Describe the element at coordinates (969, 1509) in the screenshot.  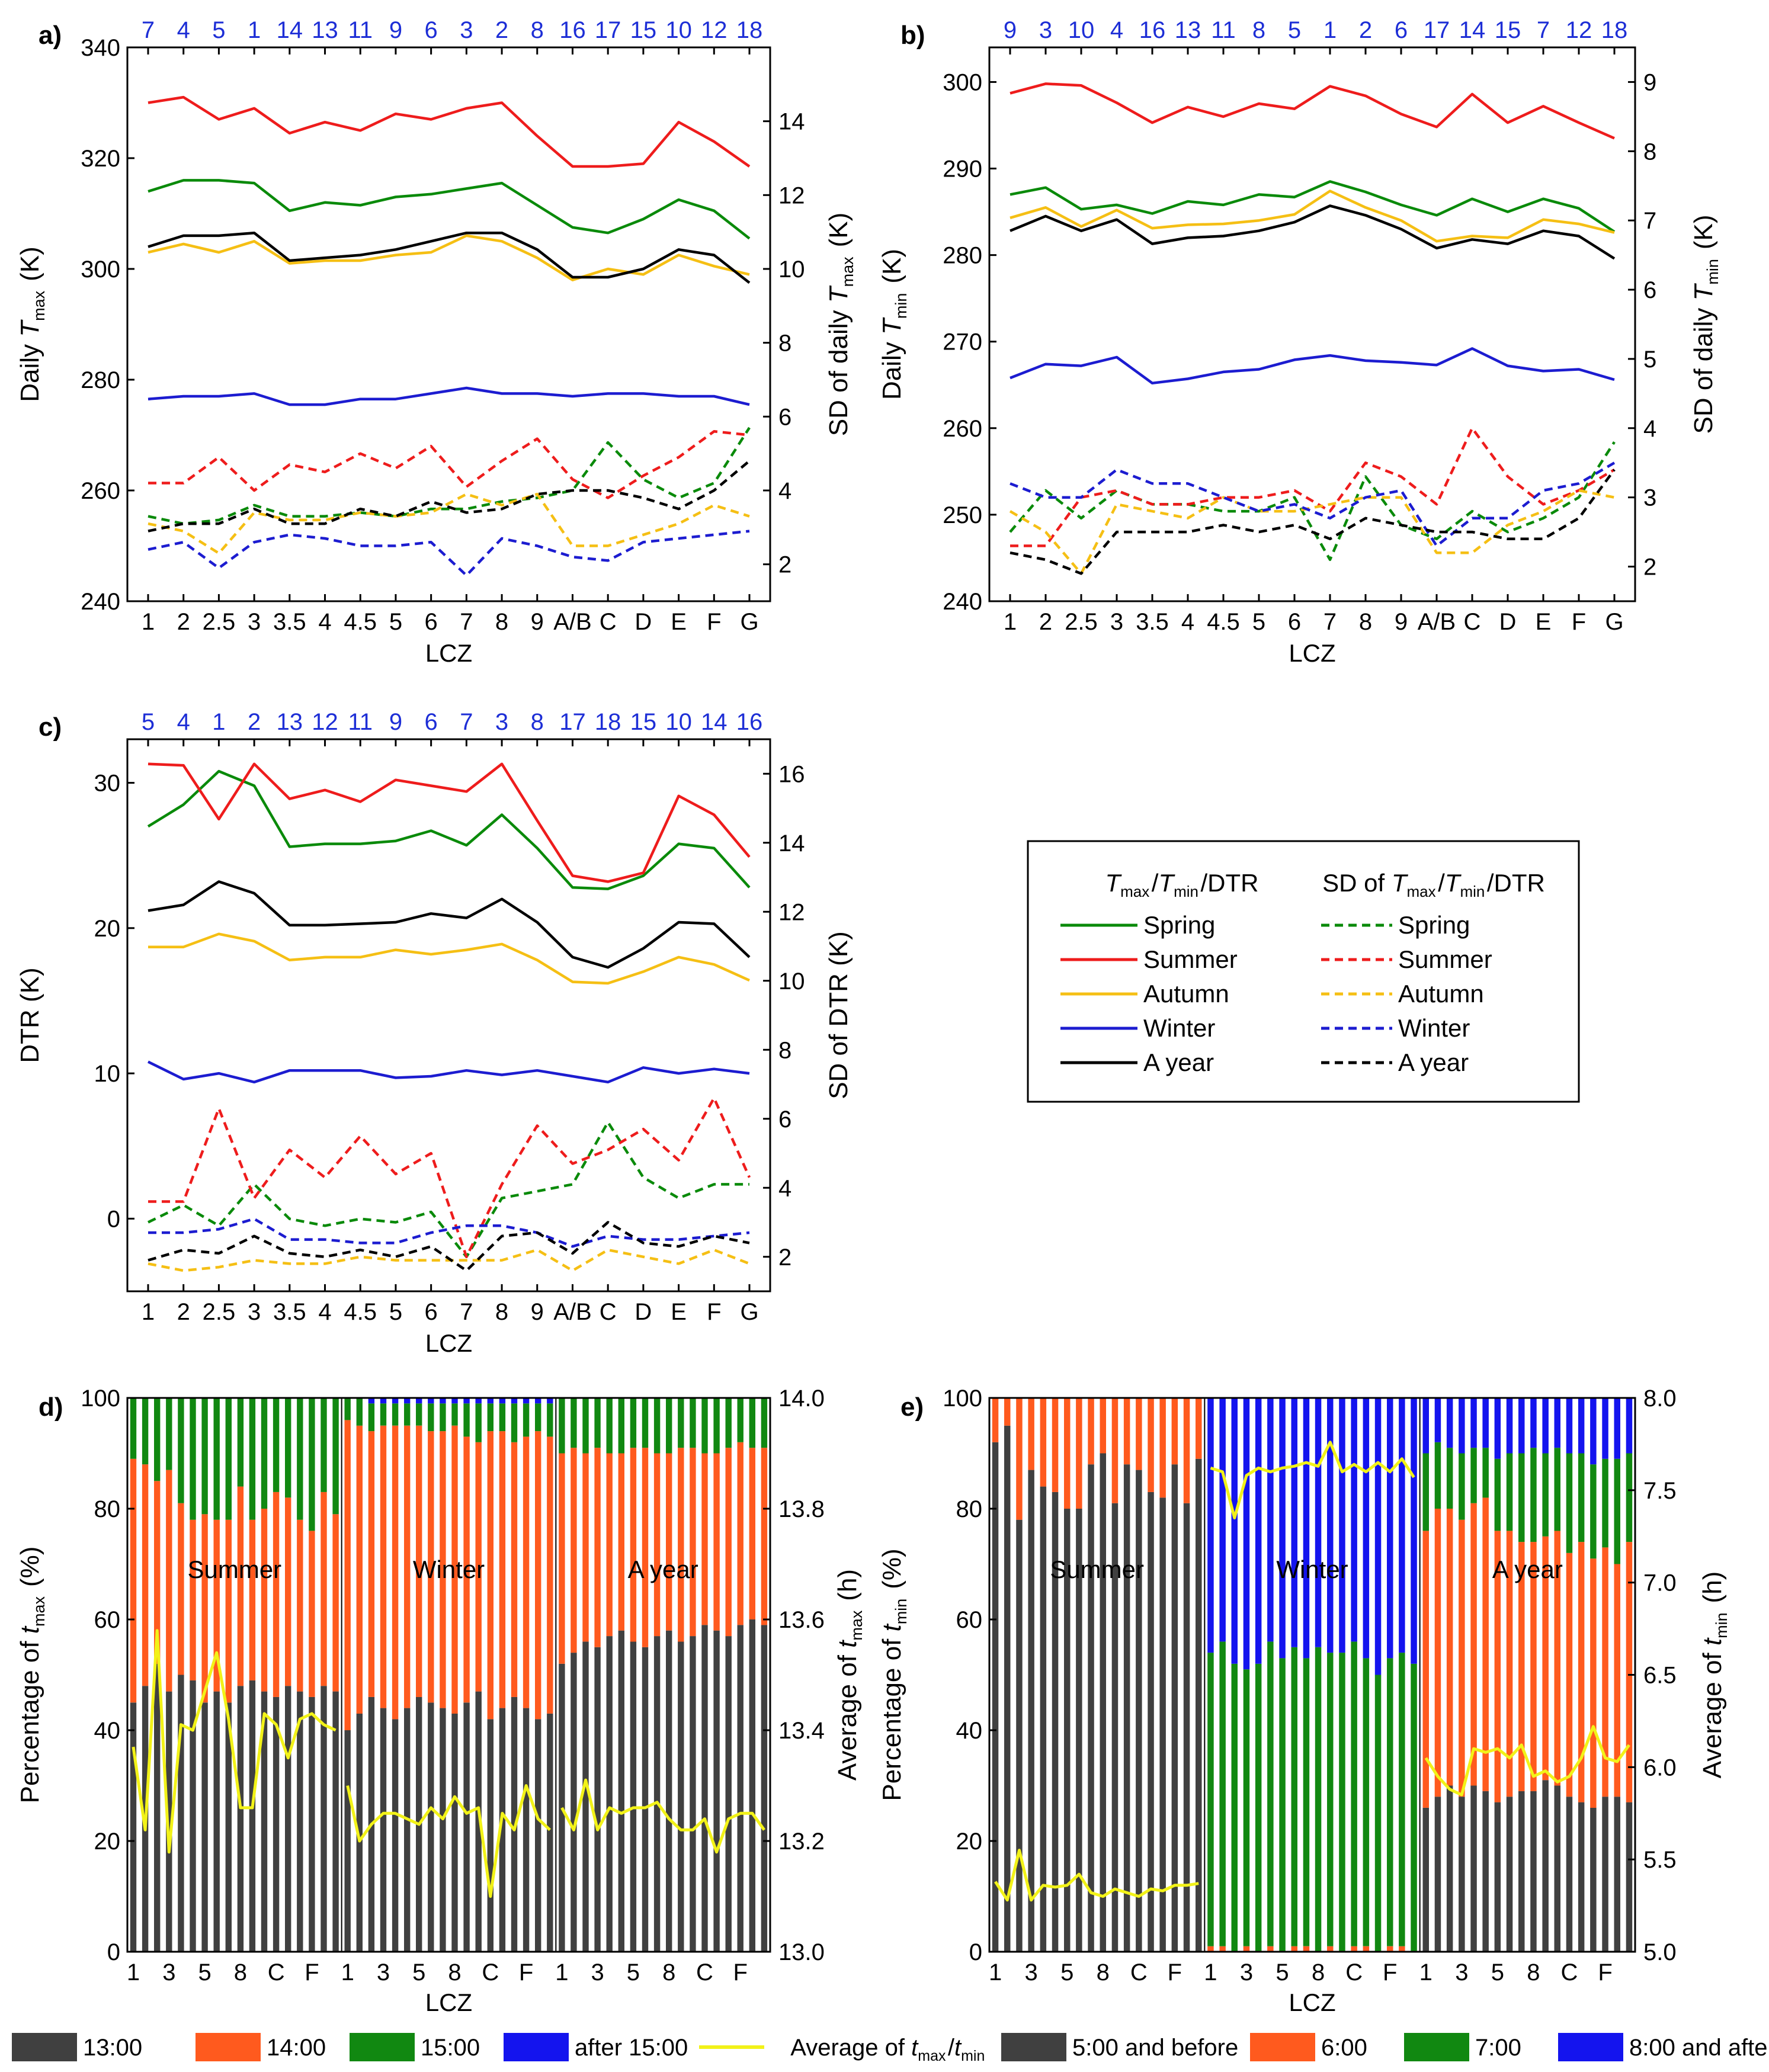
I see `y-tick-label-left: 80` at that location.